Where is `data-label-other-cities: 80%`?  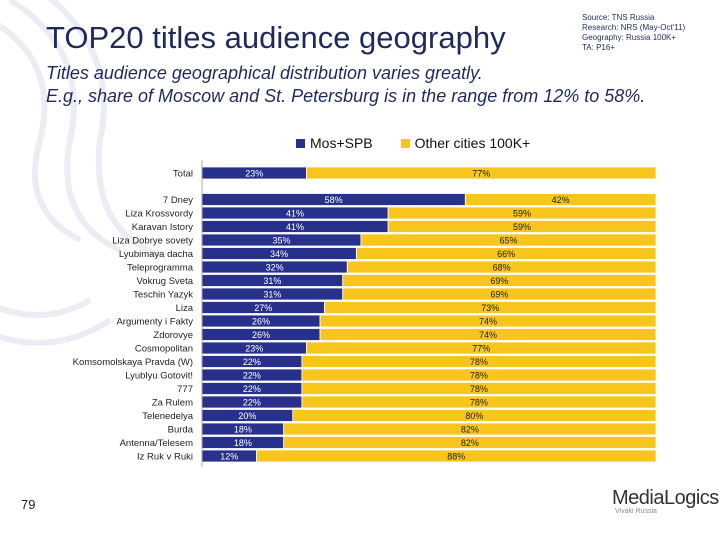 data-label-other-cities: 80% is located at coordinates (474, 416).